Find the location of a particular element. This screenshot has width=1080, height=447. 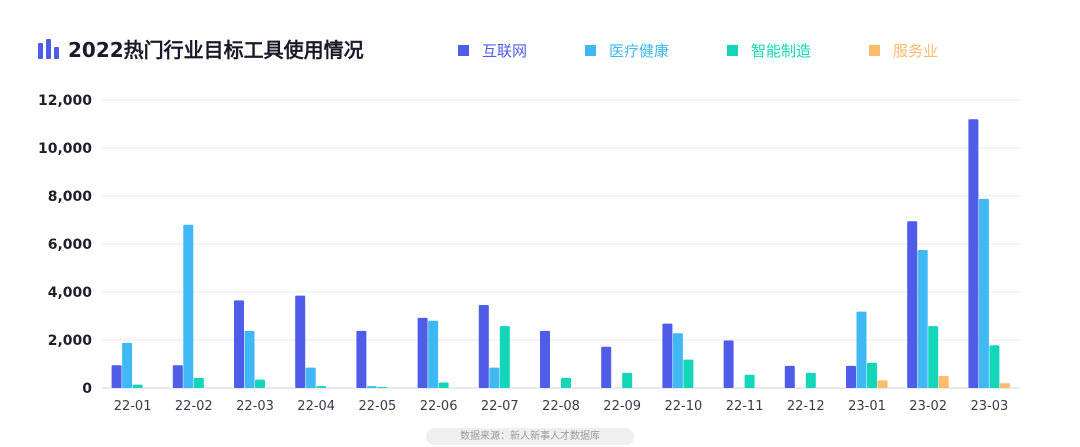

y-tick-label: 6,000 is located at coordinates (70, 245).